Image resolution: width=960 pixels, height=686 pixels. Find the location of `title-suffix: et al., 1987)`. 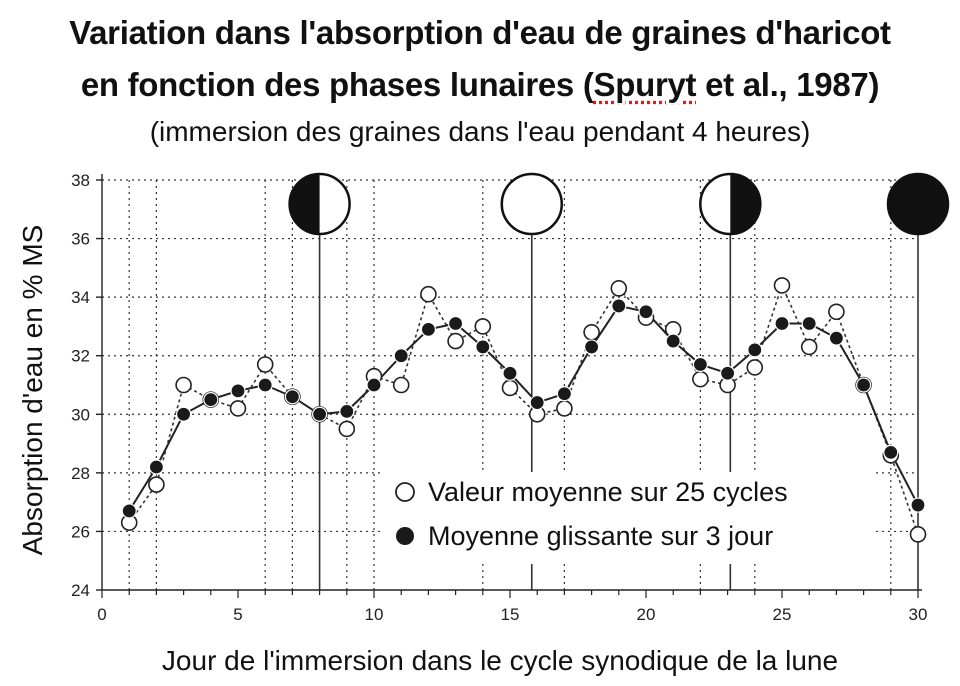

title-suffix: et al., 1987) is located at coordinates (788, 84).